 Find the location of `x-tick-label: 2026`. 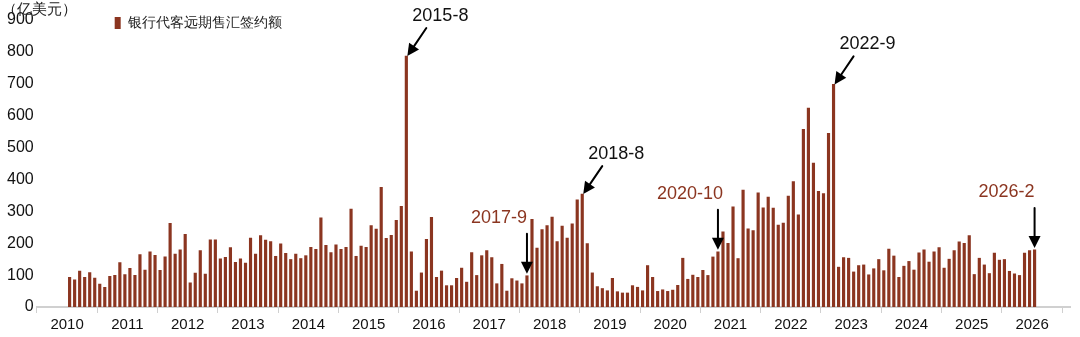

x-tick-label: 2026 is located at coordinates (1032, 324).